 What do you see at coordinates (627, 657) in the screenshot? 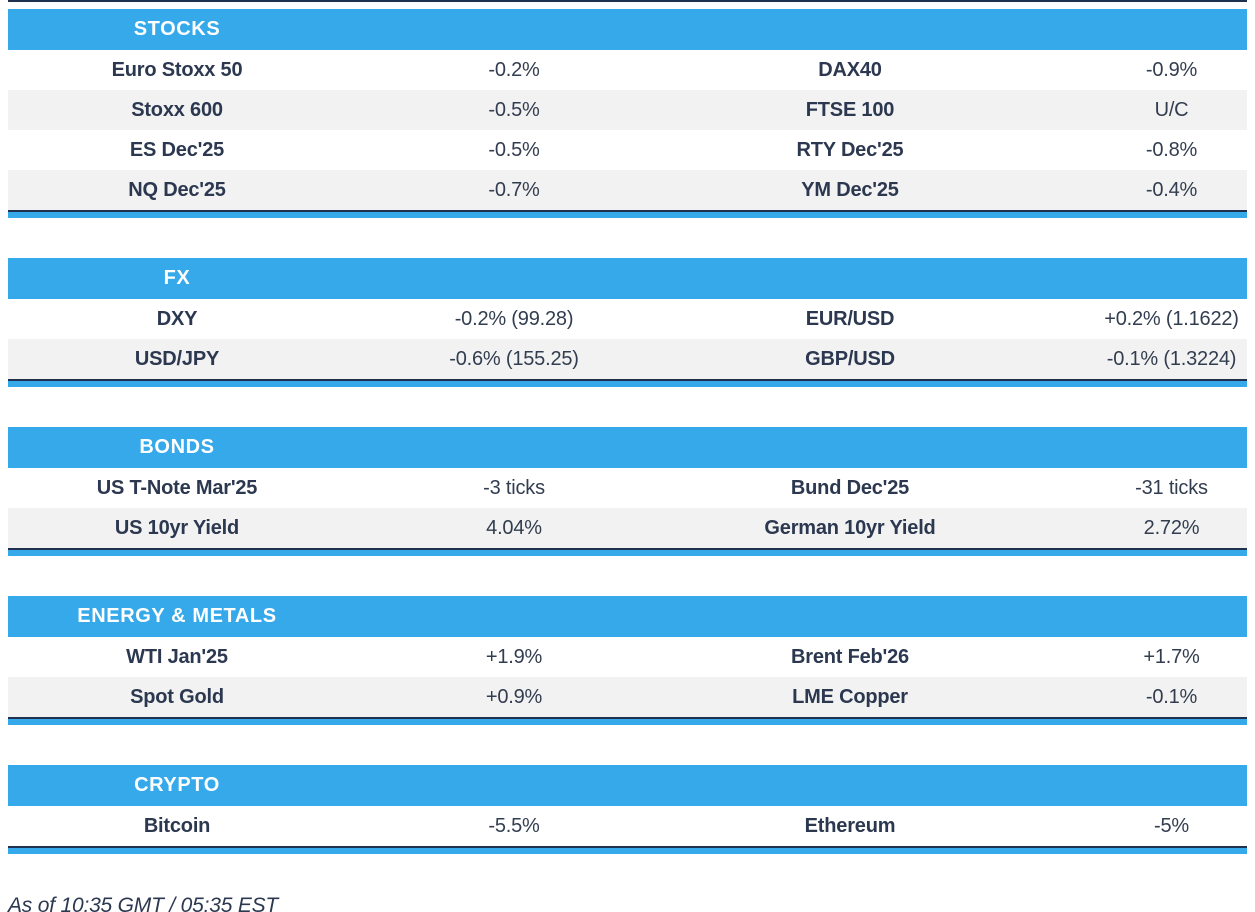
I see `table-row: WTI Jan'25 +1.9% Brent Feb'26 +1.7%` at bounding box center [627, 657].